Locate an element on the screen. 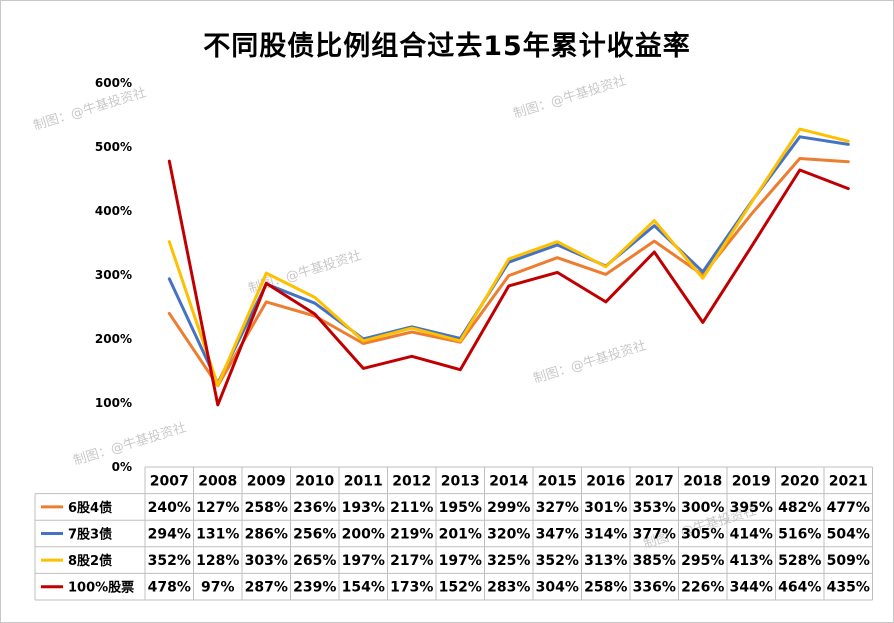 This screenshot has width=894, height=623. data-label: 395% is located at coordinates (751, 508).